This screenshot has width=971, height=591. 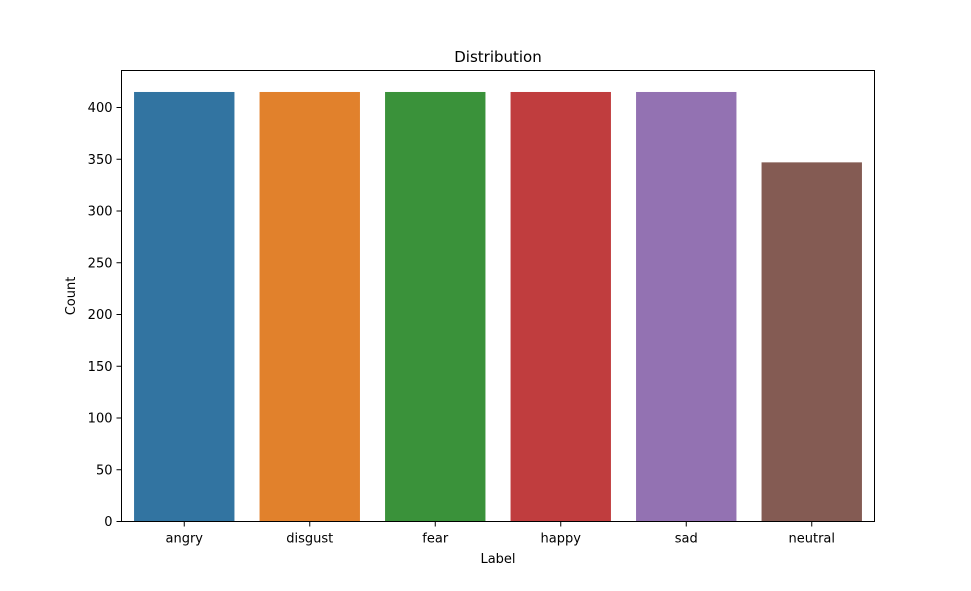 What do you see at coordinates (435, 306) in the screenshot?
I see `bar-fear` at bounding box center [435, 306].